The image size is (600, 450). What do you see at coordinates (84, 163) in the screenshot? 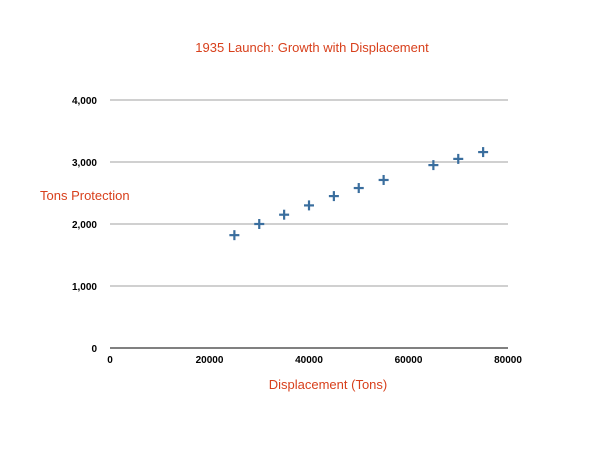
I see `y-tick-label: 3,000` at bounding box center [84, 163].